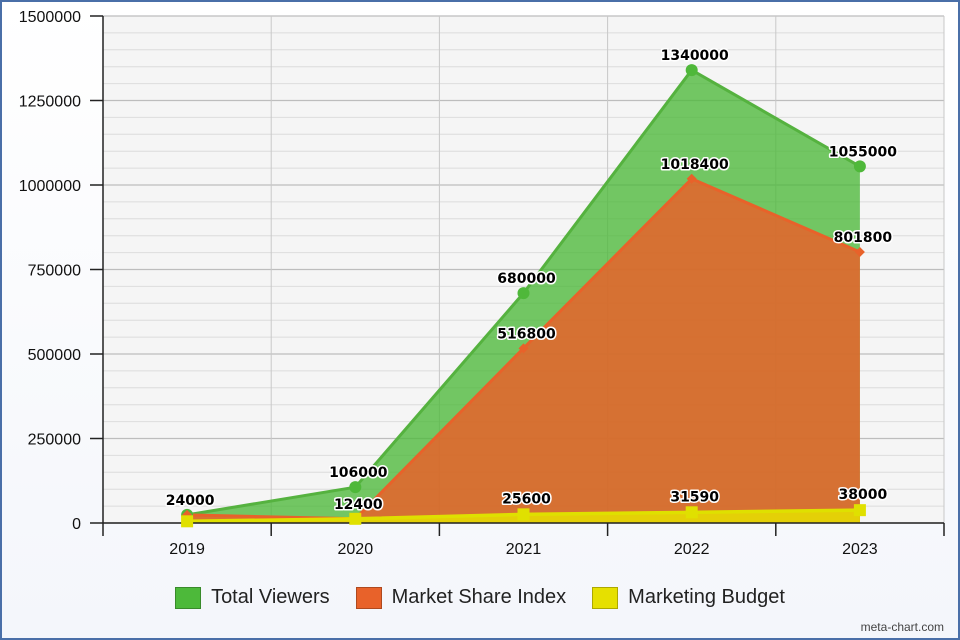 The height and width of the screenshot is (640, 960). What do you see at coordinates (526, 334) in the screenshot?
I see `data-label: 516800` at bounding box center [526, 334].